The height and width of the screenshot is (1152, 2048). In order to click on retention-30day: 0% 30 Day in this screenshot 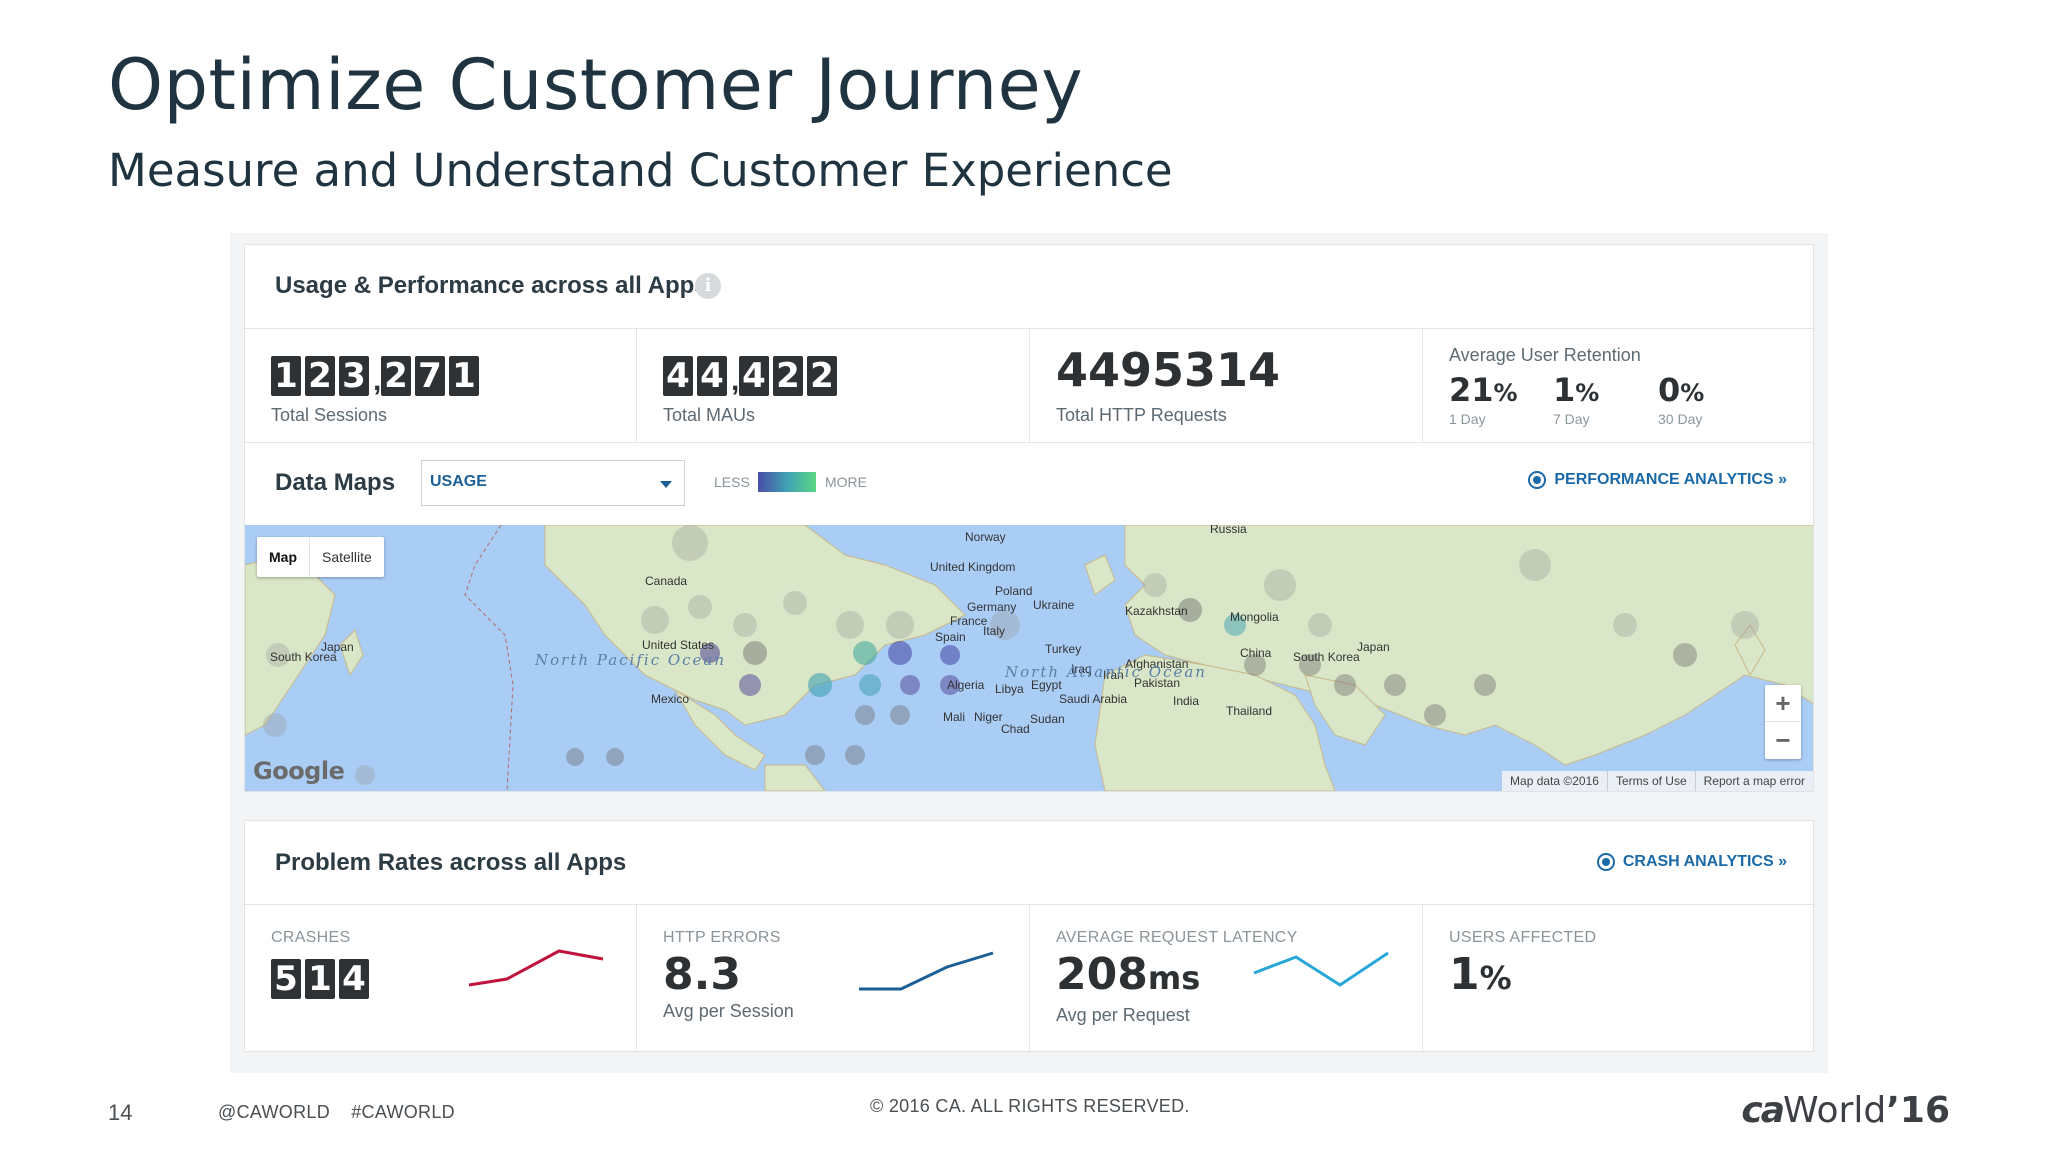, I will do `click(1681, 399)`.